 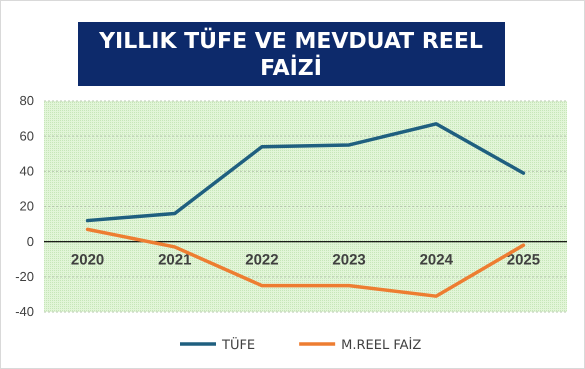 I want to click on x-tick-label: 2024, so click(x=437, y=259).